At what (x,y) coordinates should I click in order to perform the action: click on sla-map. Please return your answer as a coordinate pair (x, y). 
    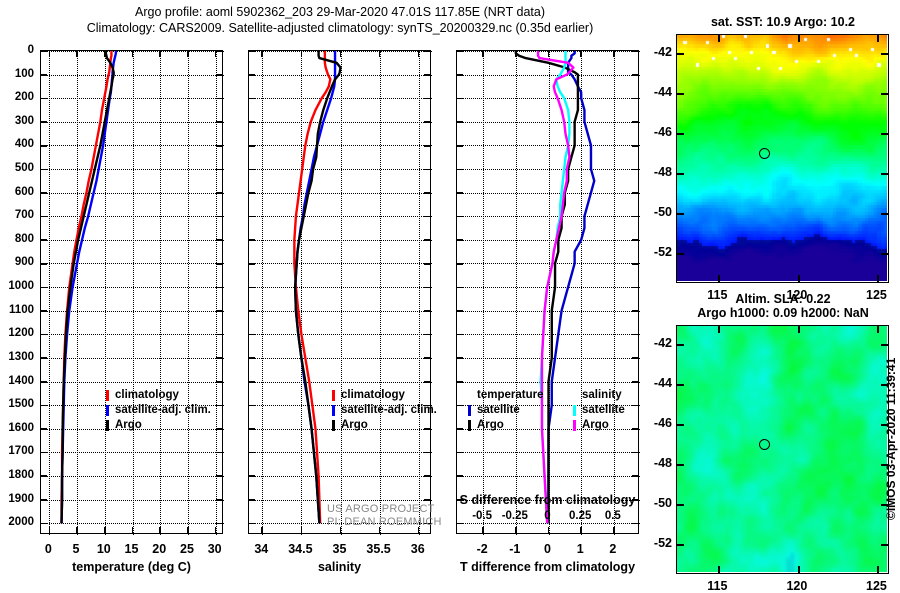
    Looking at the image, I should click on (782, 449).